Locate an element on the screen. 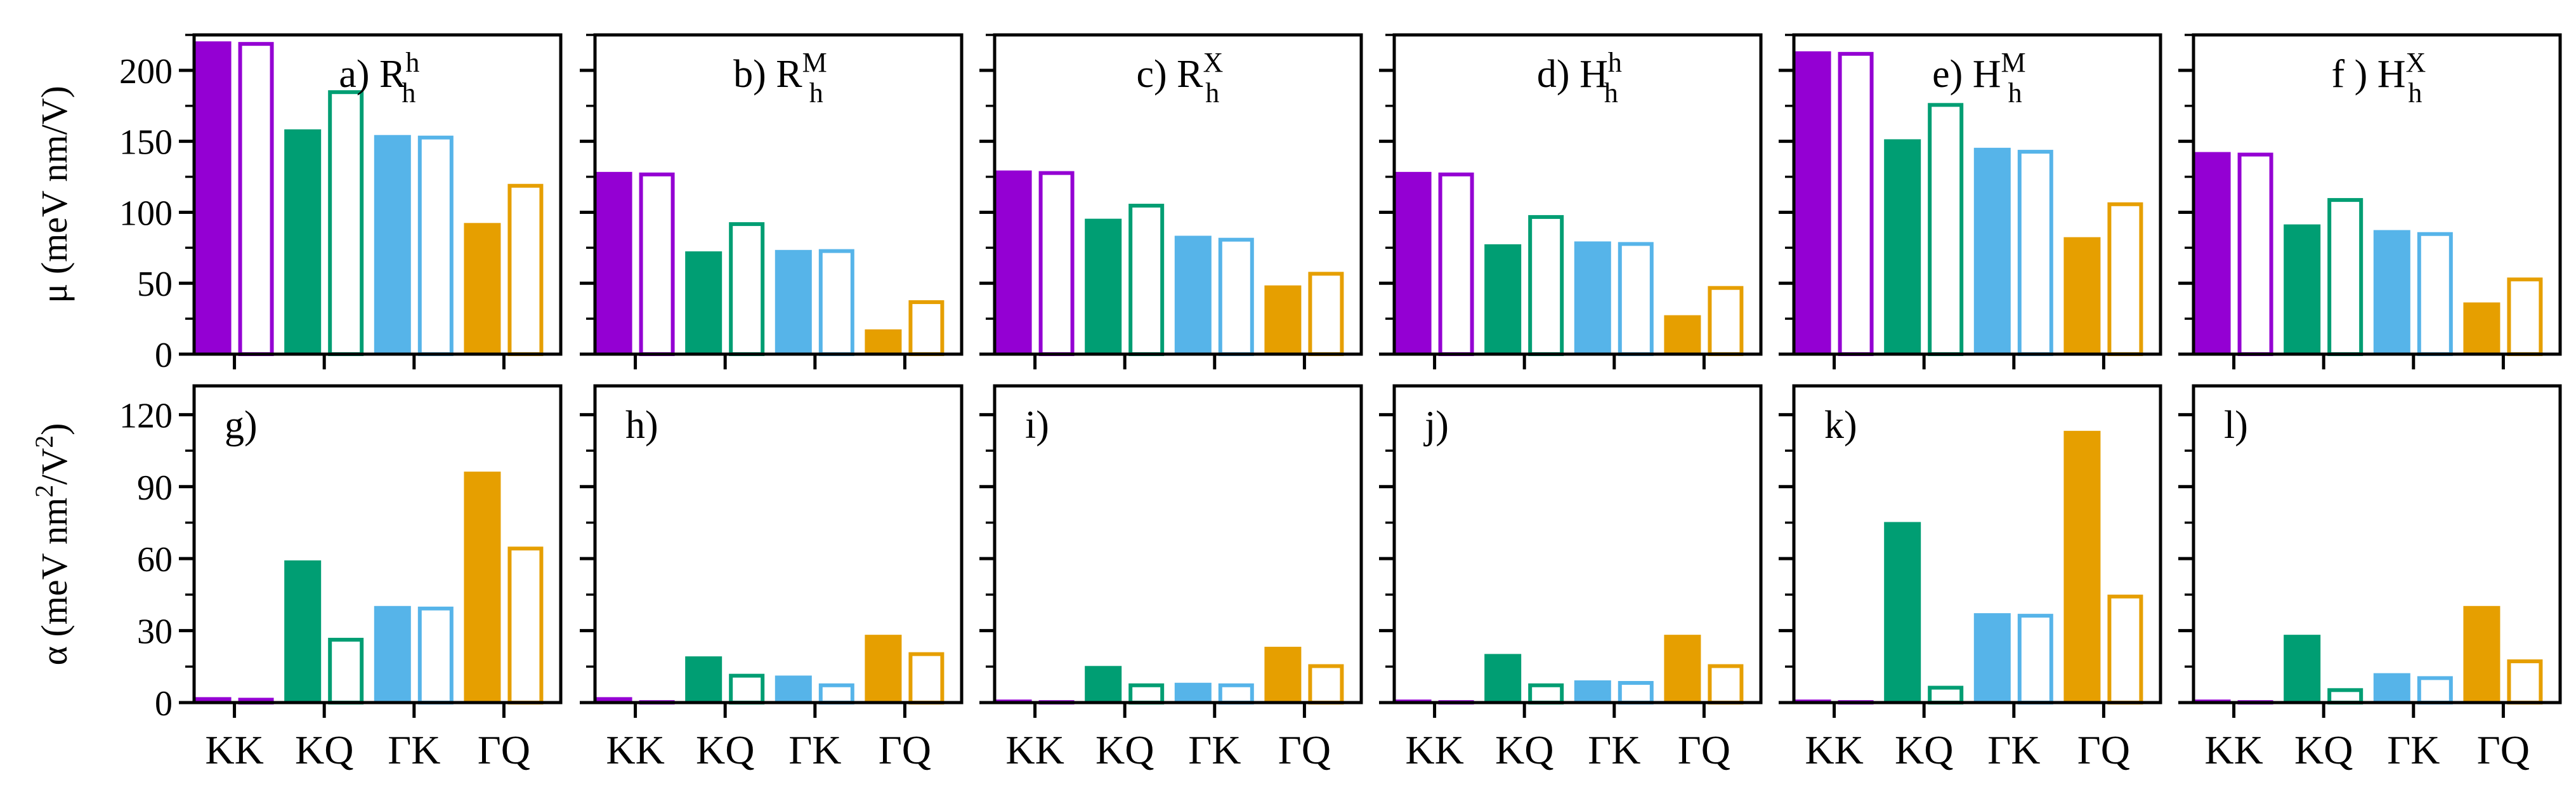 The height and width of the screenshot is (787, 2576). panel-label: f ) HX h is located at coordinates (2378, 78).